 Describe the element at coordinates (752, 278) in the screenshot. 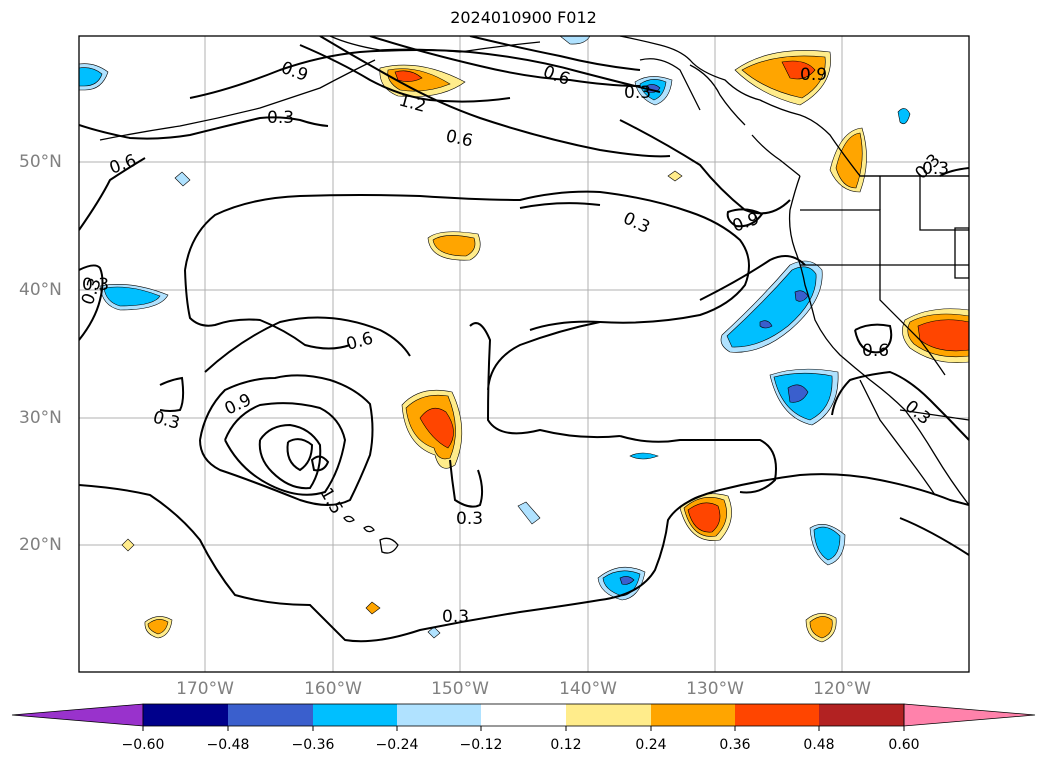

I see `contour-0.3-lower-coast` at that location.